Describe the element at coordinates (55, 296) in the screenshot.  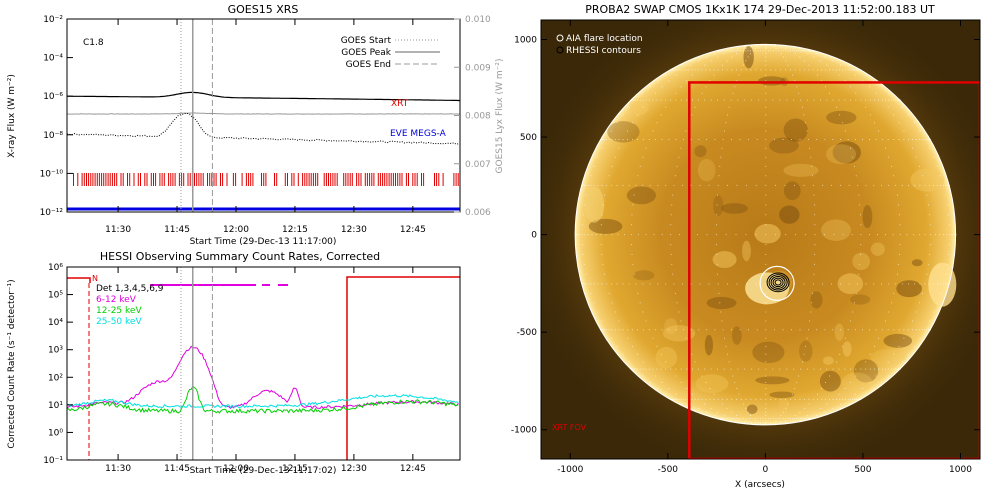
I see `y-tick-label: 10⁵` at that location.